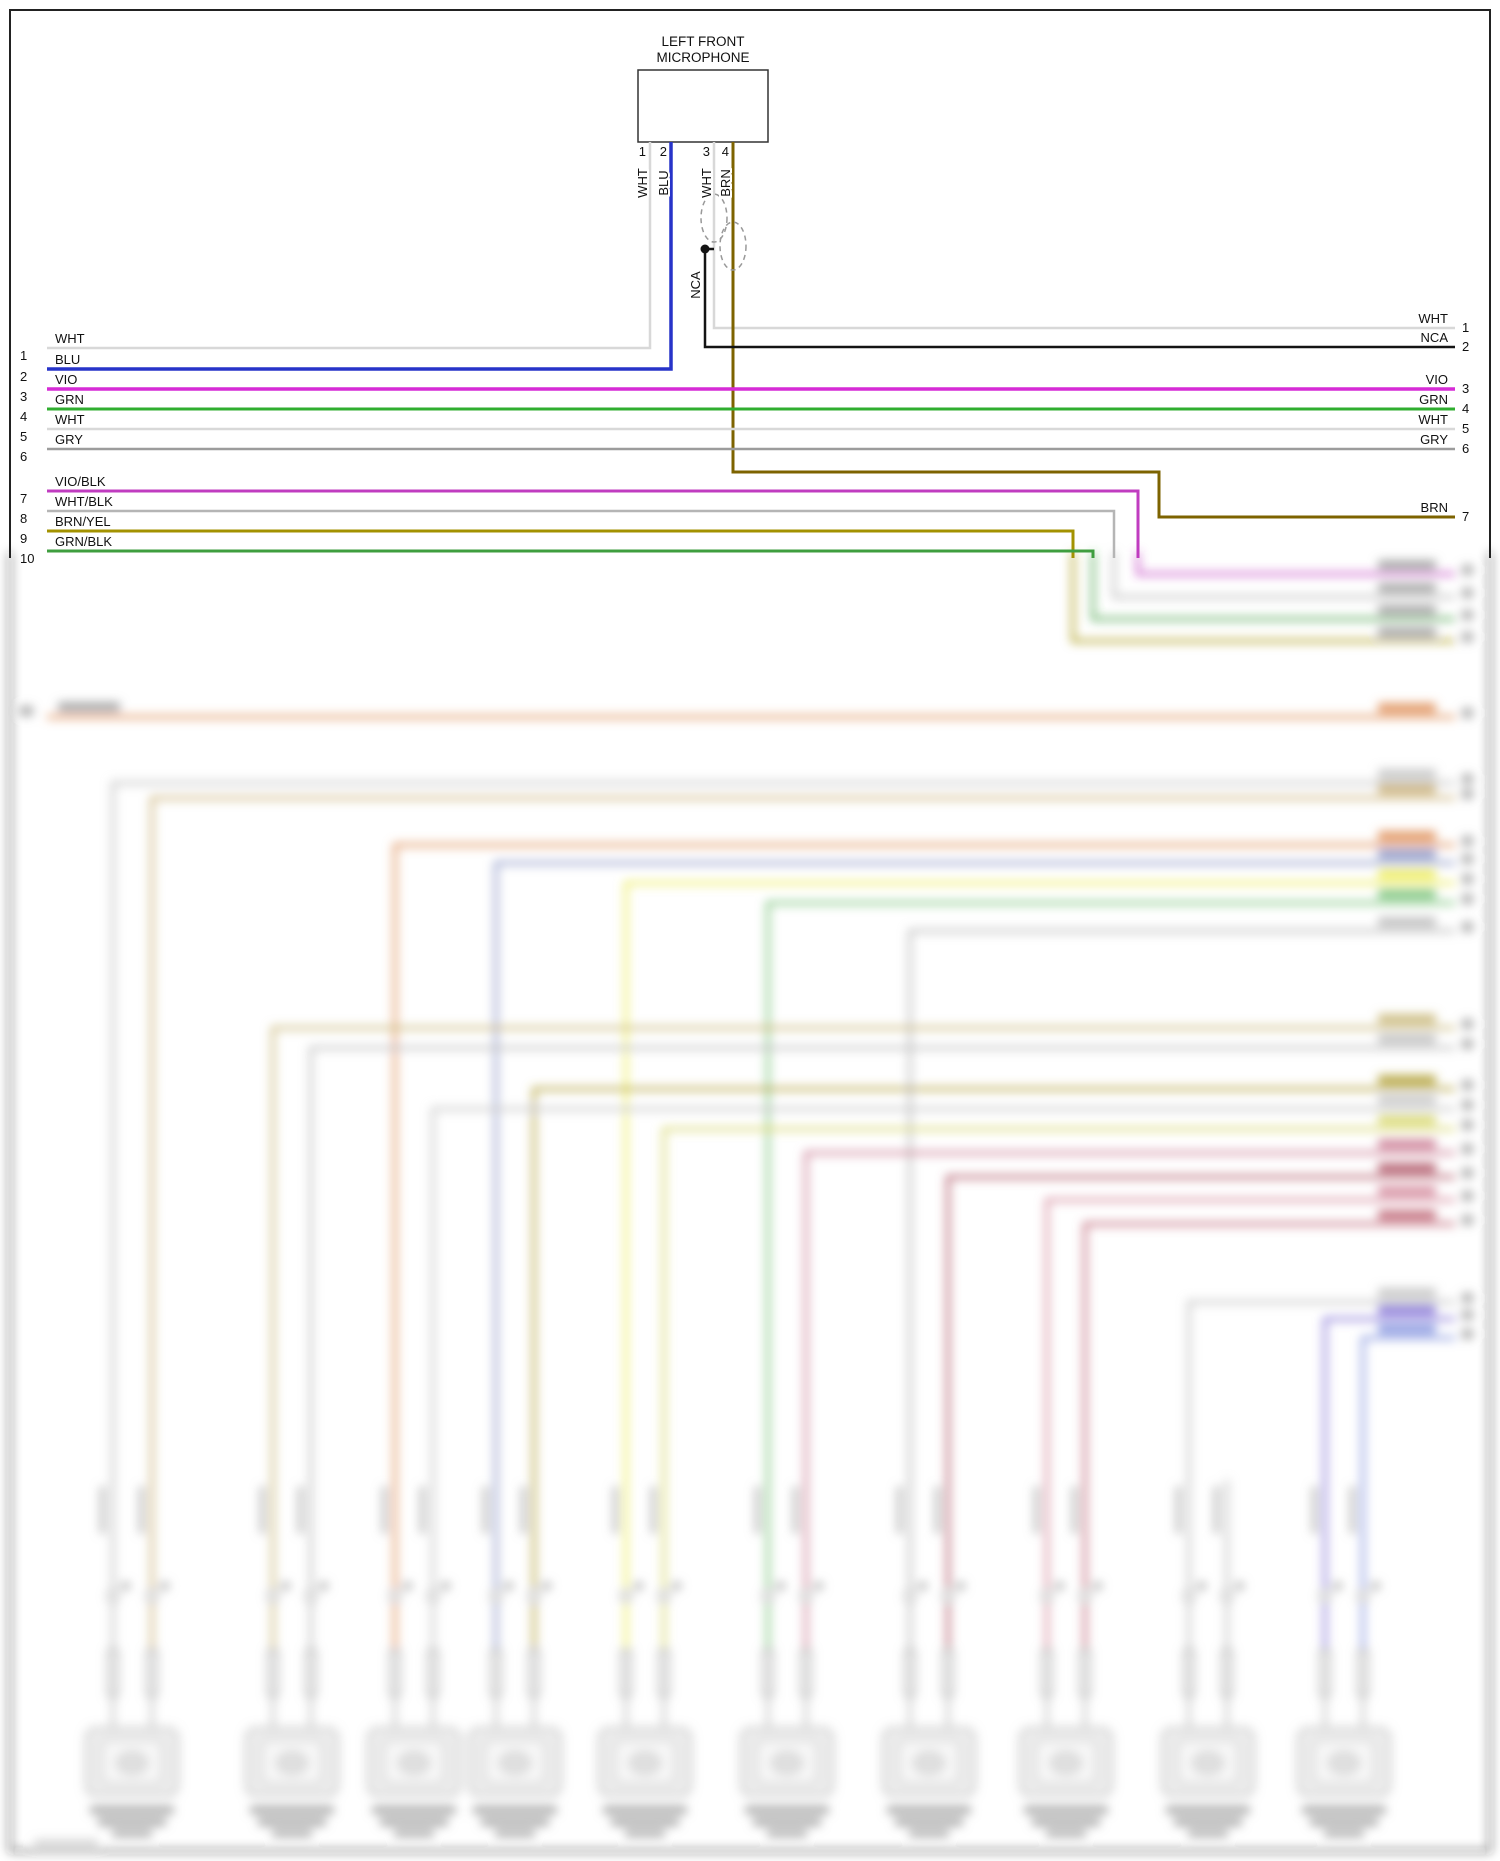 The width and height of the screenshot is (1500, 1861). What do you see at coordinates (23, 518) in the screenshot?
I see `left-pin-number: 8` at bounding box center [23, 518].